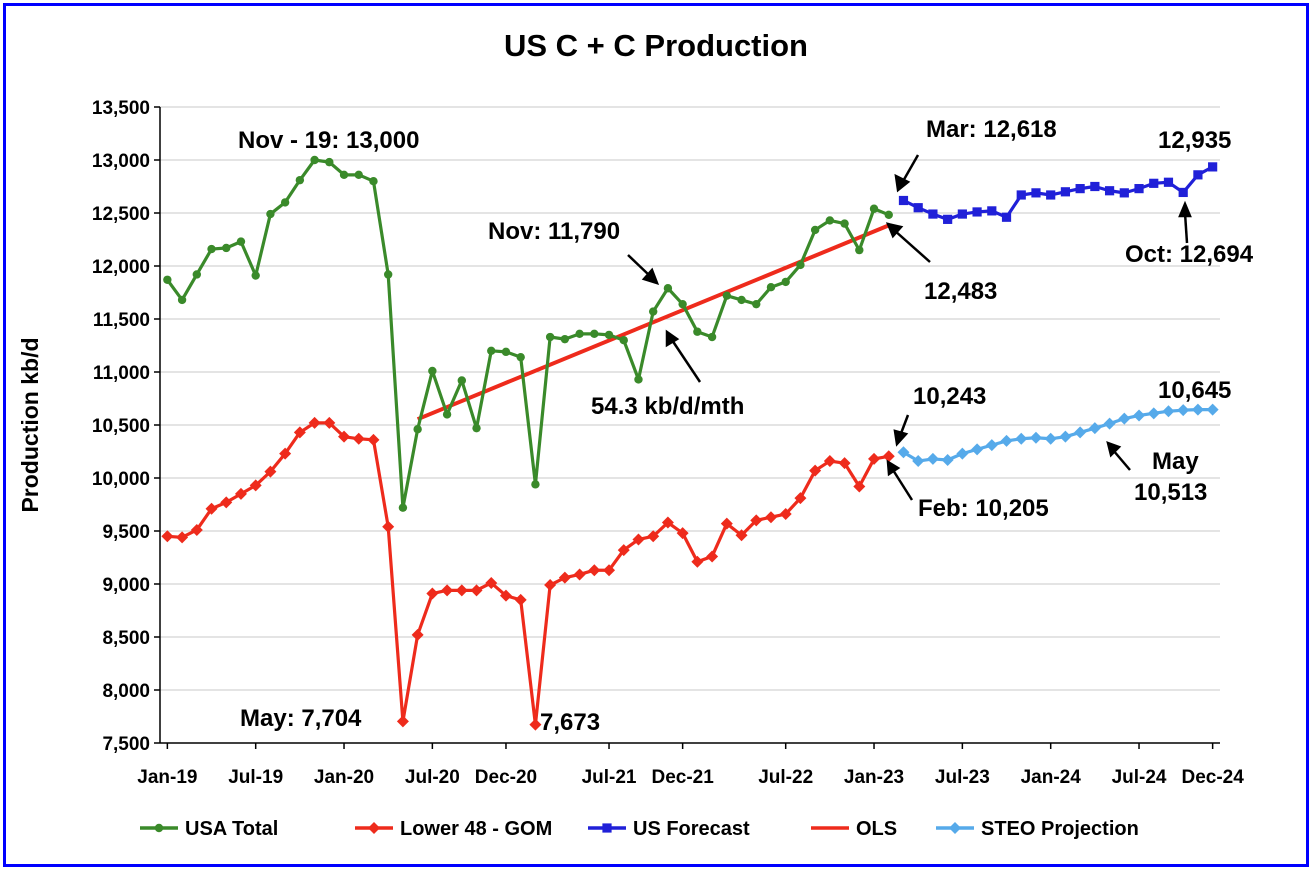 This screenshot has width=1312, height=870. Describe the element at coordinates (476, 829) in the screenshot. I see `legend-label: Lower 48 - GOM` at that location.